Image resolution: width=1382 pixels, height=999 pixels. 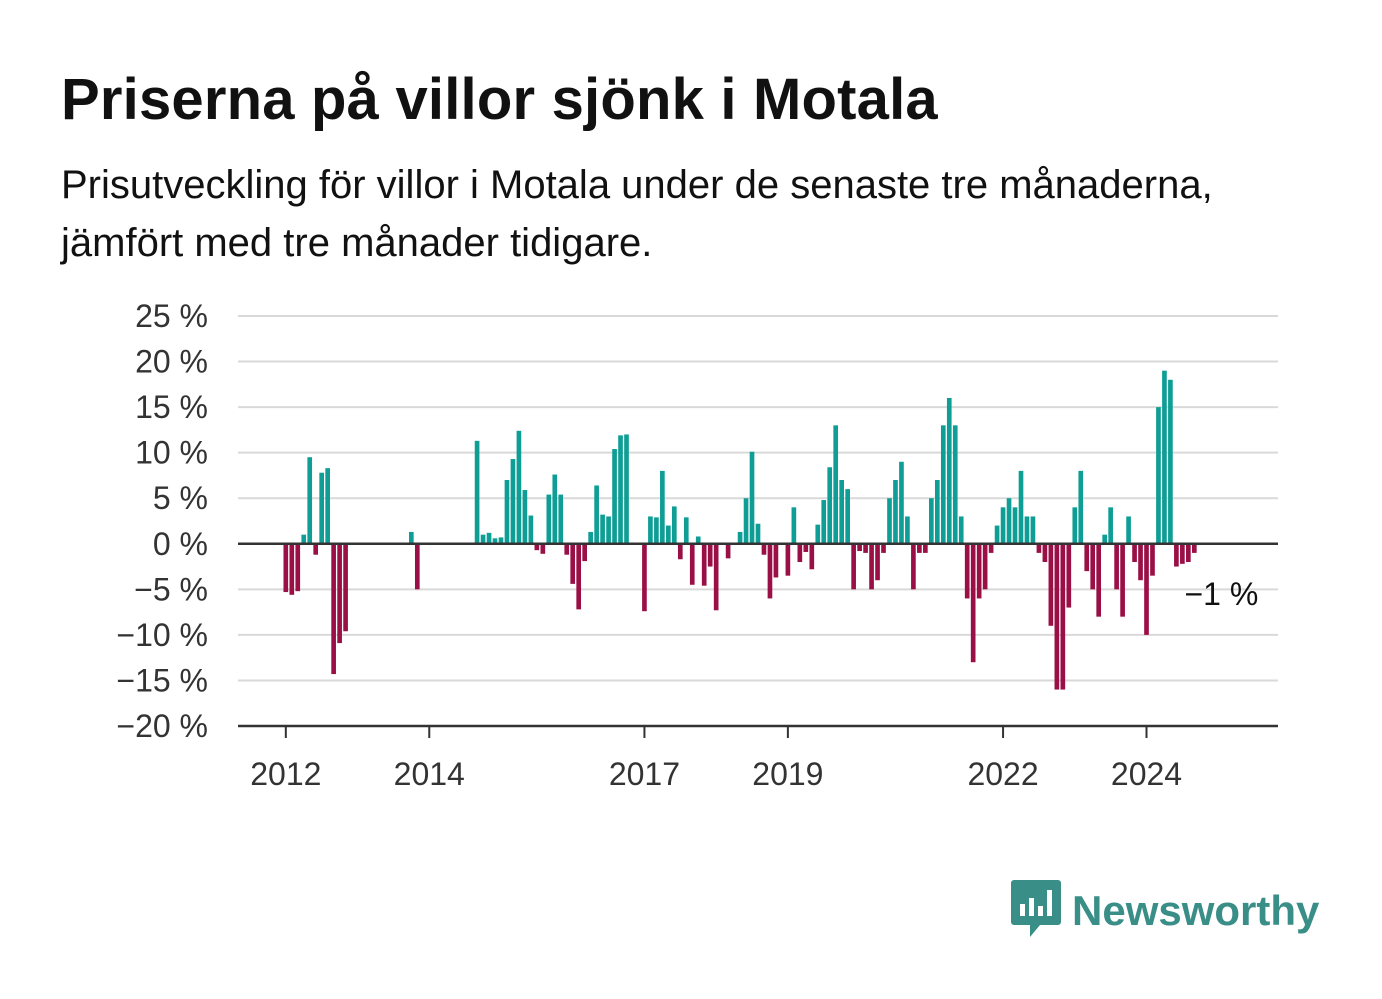 What do you see at coordinates (1036, 910) in the screenshot?
I see `newsworthy-logo-icon` at bounding box center [1036, 910].